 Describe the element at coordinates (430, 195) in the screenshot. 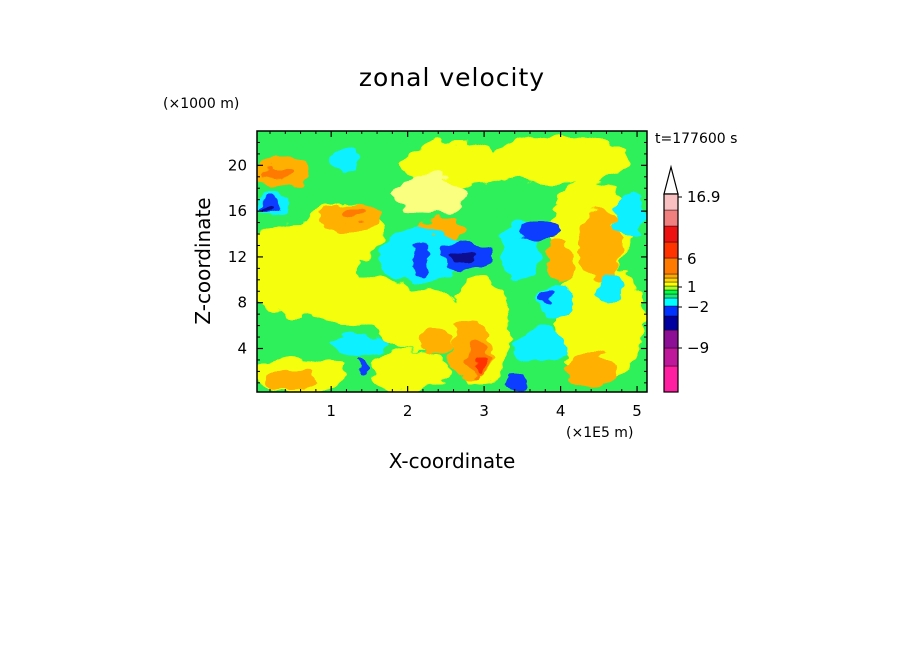

I see `contour-light-yellow-region` at that location.